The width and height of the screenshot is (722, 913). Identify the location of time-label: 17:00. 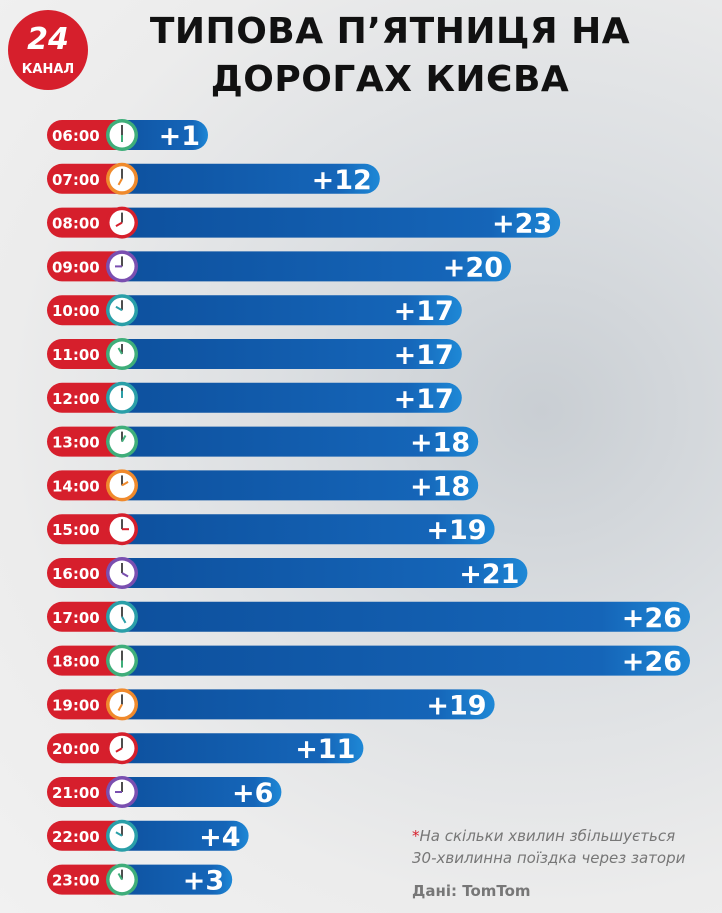
(76, 618).